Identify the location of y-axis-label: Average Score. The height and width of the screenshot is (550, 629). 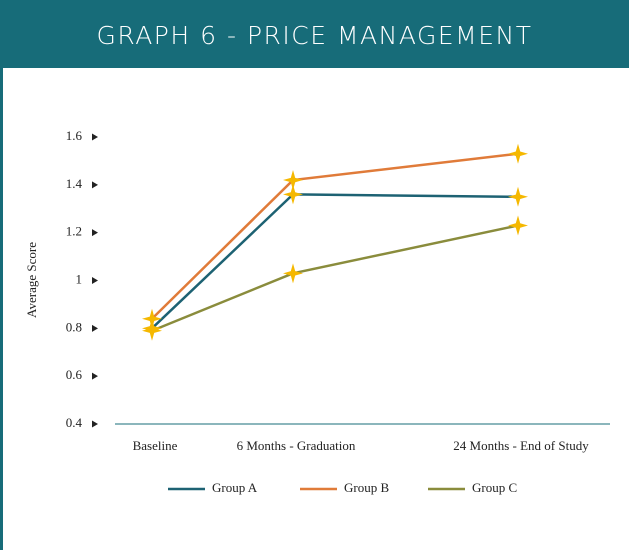
(31, 280).